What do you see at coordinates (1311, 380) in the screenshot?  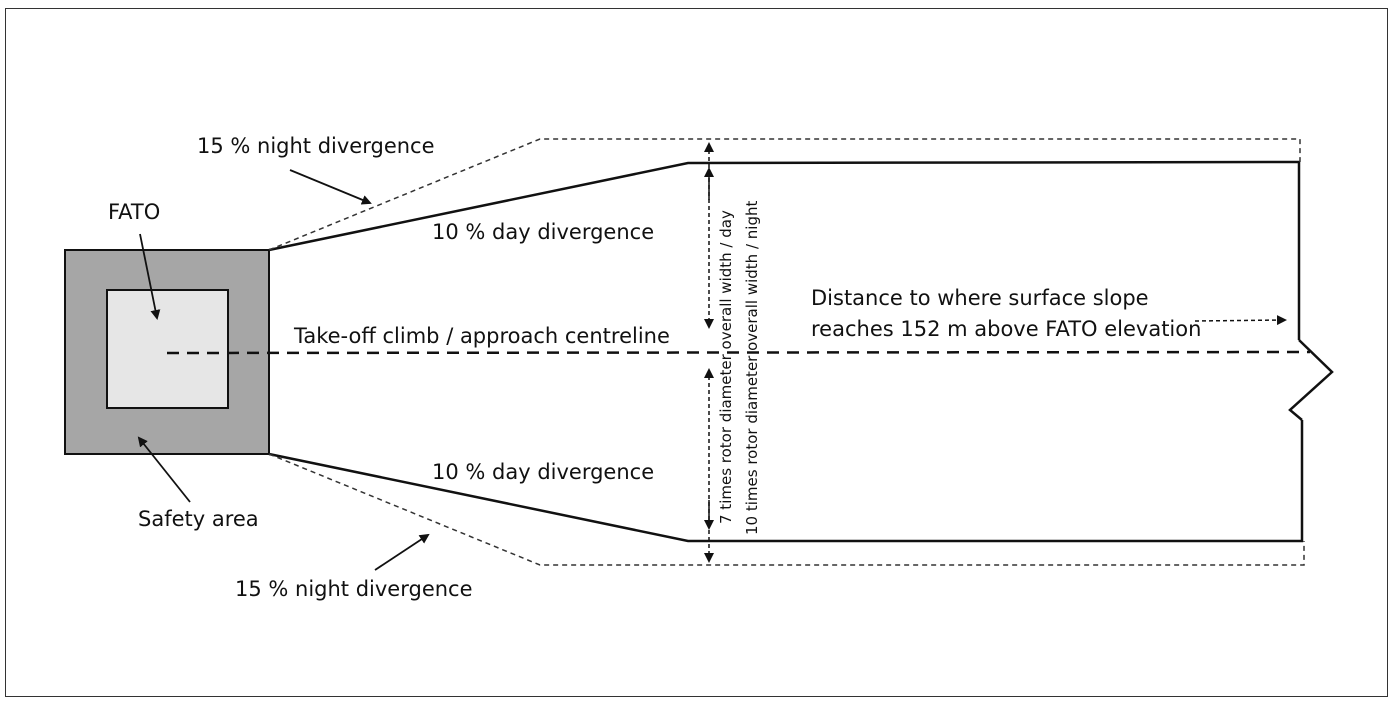 I see `break-symbol` at bounding box center [1311, 380].